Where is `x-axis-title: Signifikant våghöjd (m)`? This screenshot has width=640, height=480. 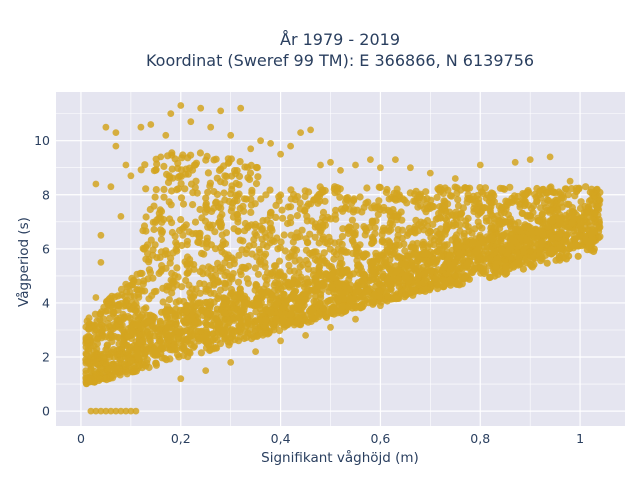 x-axis-title: Signifikant våghöjd (m) is located at coordinates (340, 457).